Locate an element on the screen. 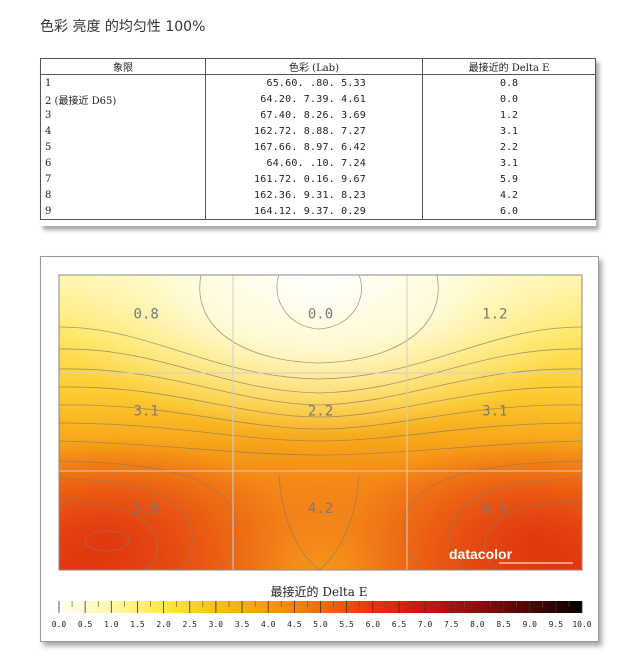 The image size is (640, 659). cell-lab: 161.72. 0.16. 9.67 is located at coordinates (314, 179).